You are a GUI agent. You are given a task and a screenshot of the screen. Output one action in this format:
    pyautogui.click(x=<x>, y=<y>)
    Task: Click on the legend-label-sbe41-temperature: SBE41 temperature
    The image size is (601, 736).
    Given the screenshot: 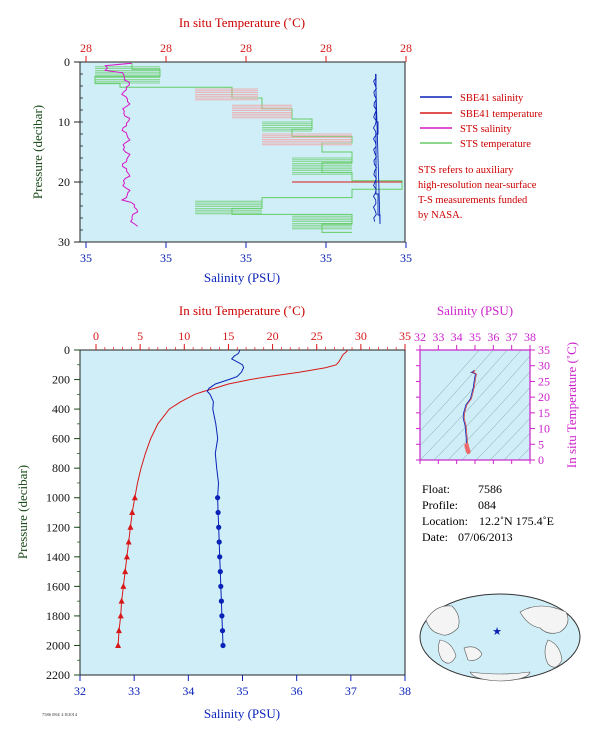 What is the action you would take?
    pyautogui.click(x=501, y=114)
    